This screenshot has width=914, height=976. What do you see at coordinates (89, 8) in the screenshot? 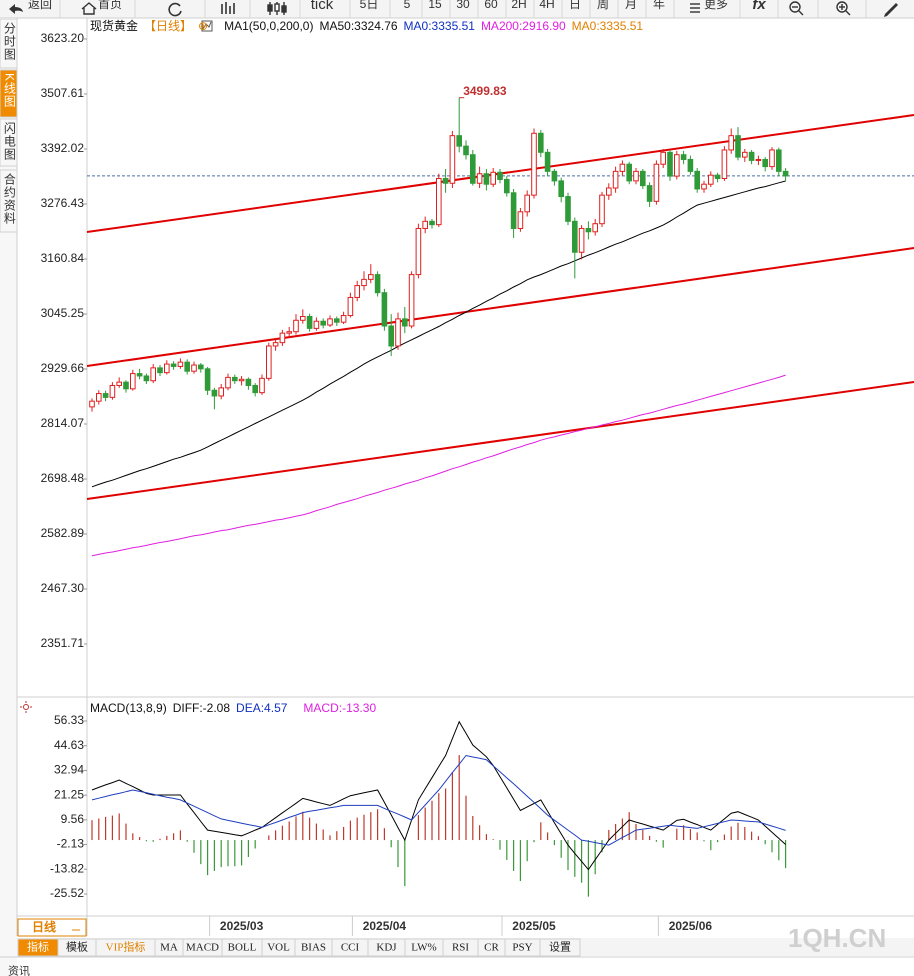
I see `home-icon` at bounding box center [89, 8].